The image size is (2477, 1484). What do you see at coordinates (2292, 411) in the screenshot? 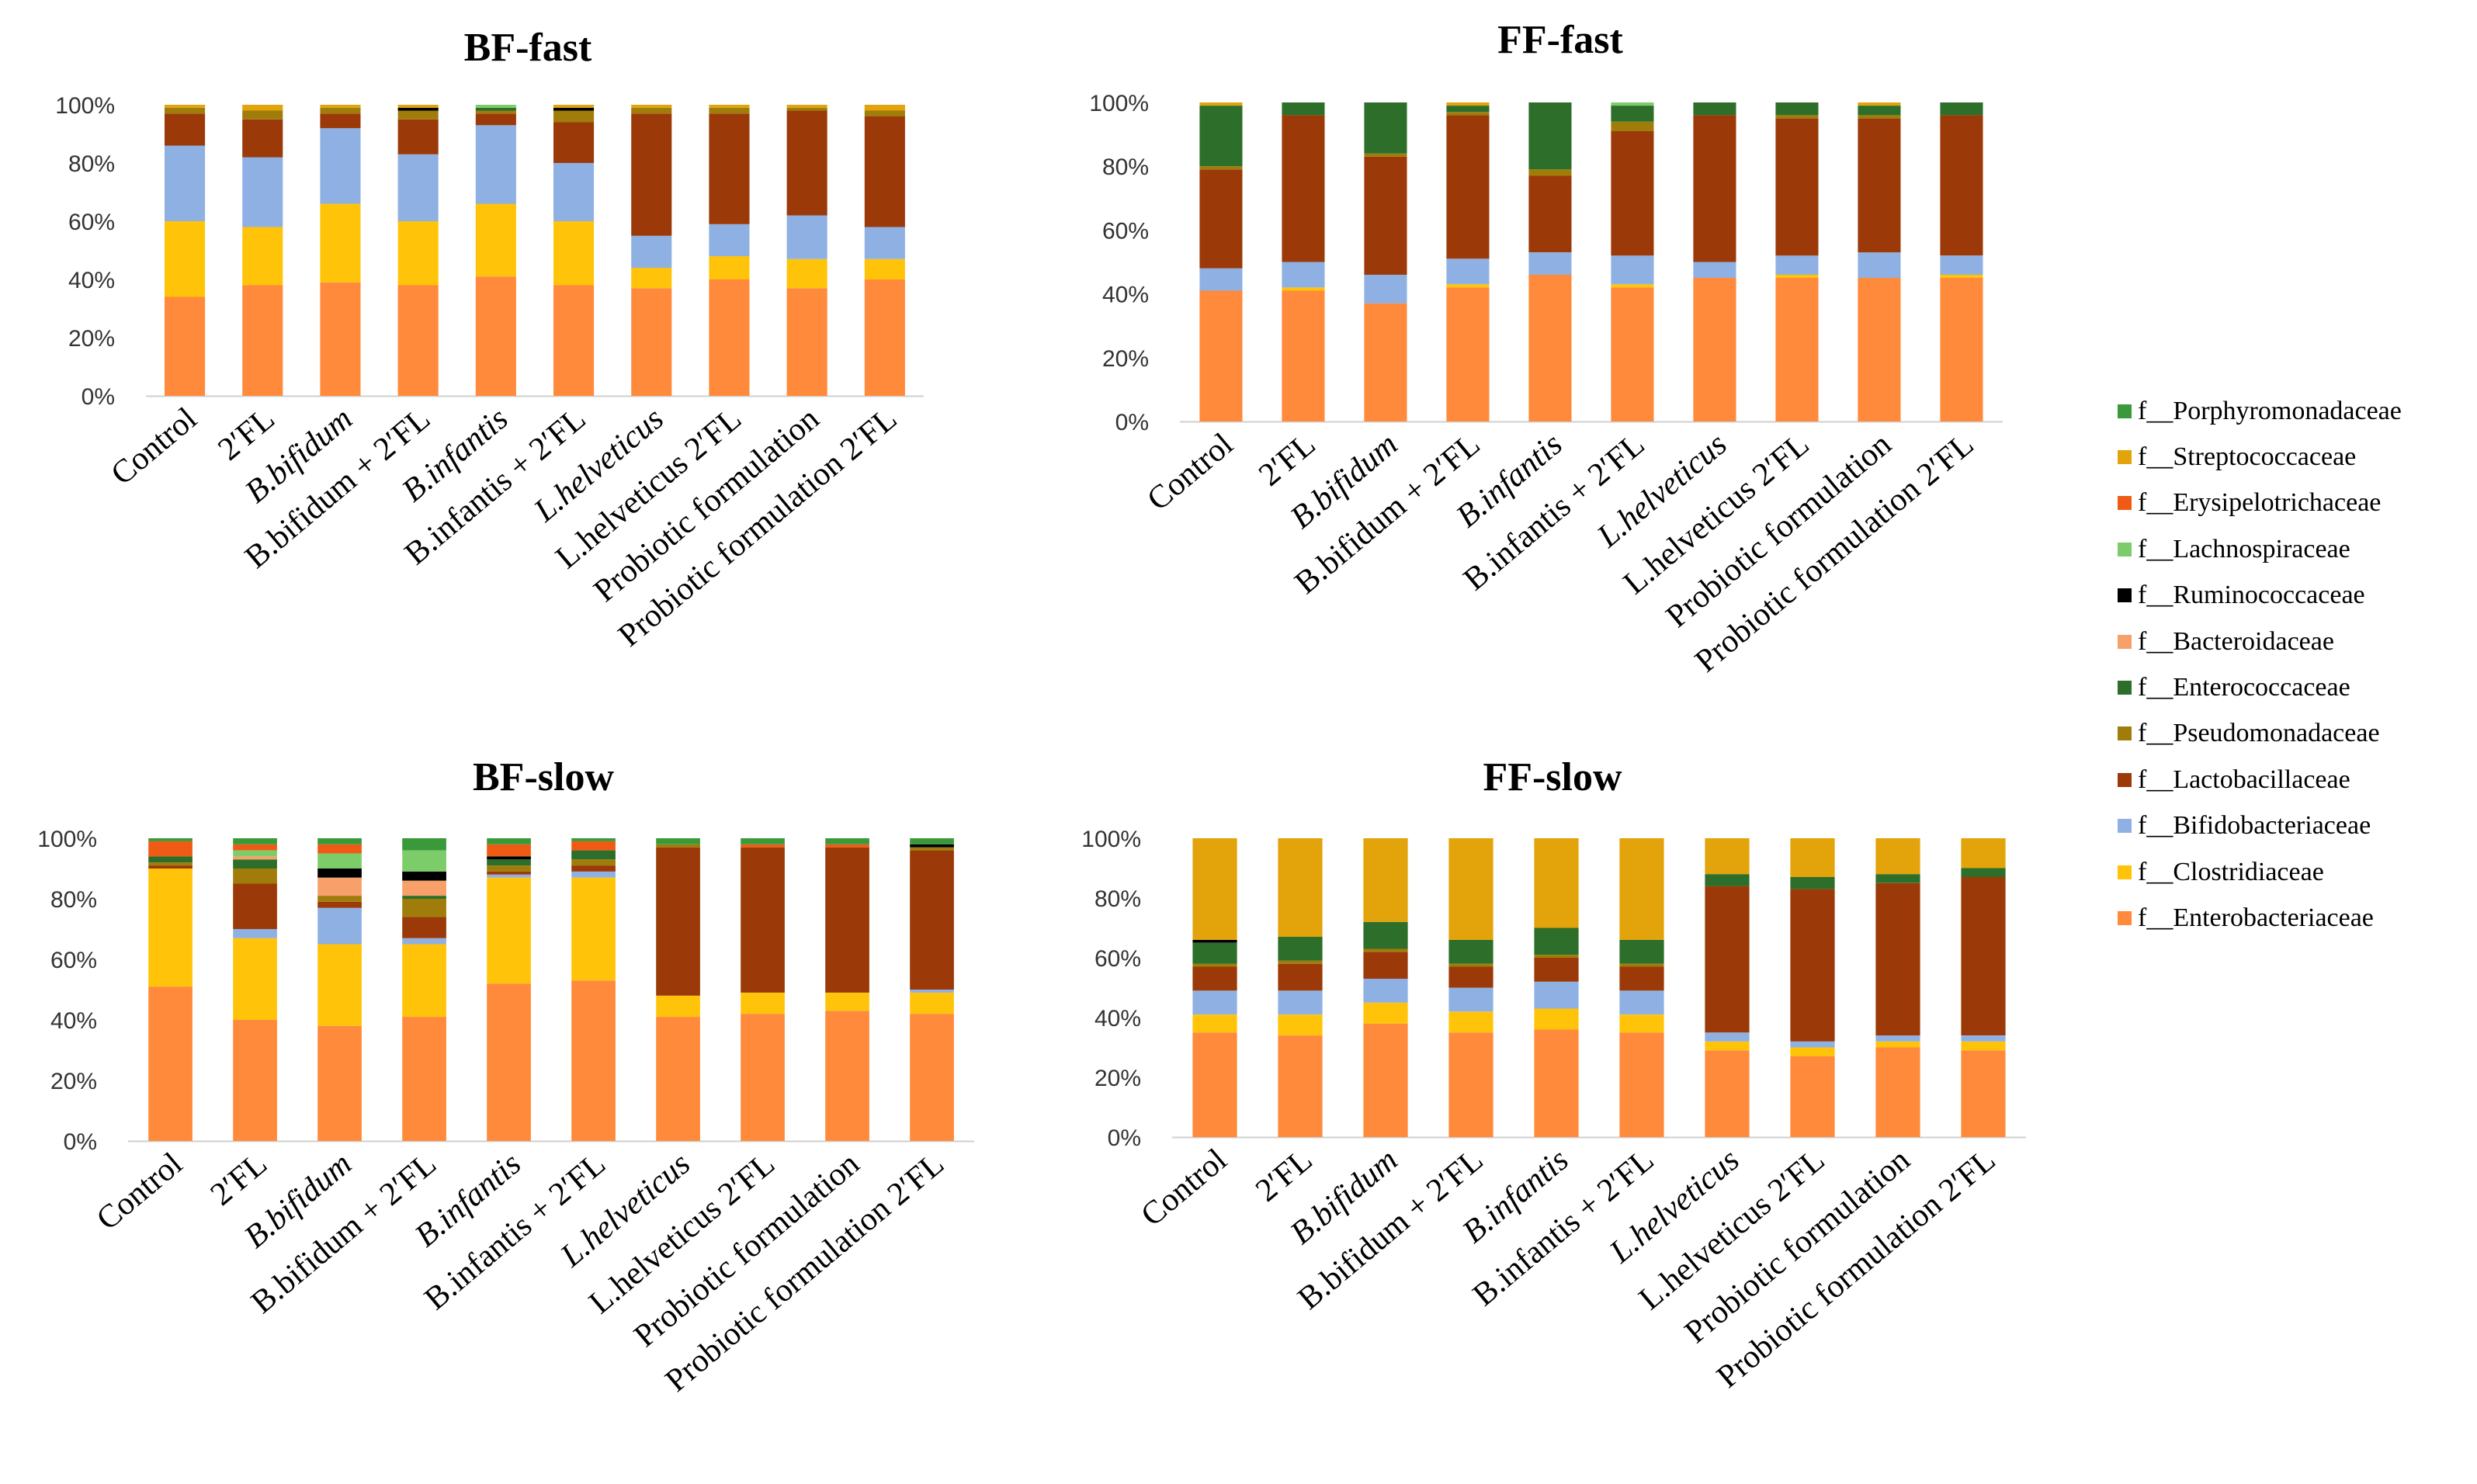
I see `legend-item: f__Porphyromonadaceae` at bounding box center [2292, 411].